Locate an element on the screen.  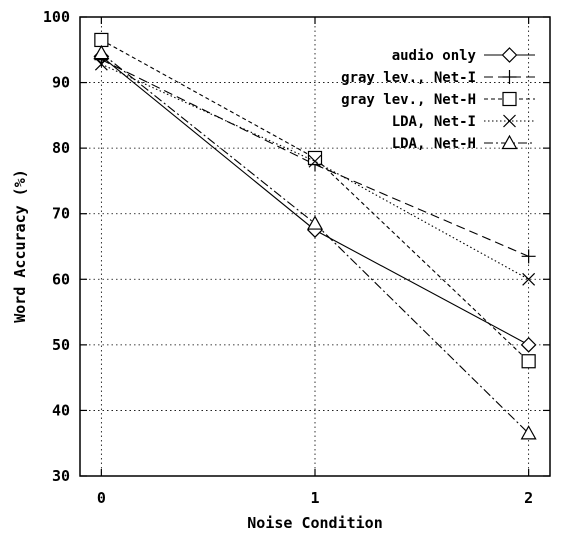
legend-label: gray lev., Net-I is located at coordinates (408, 78).